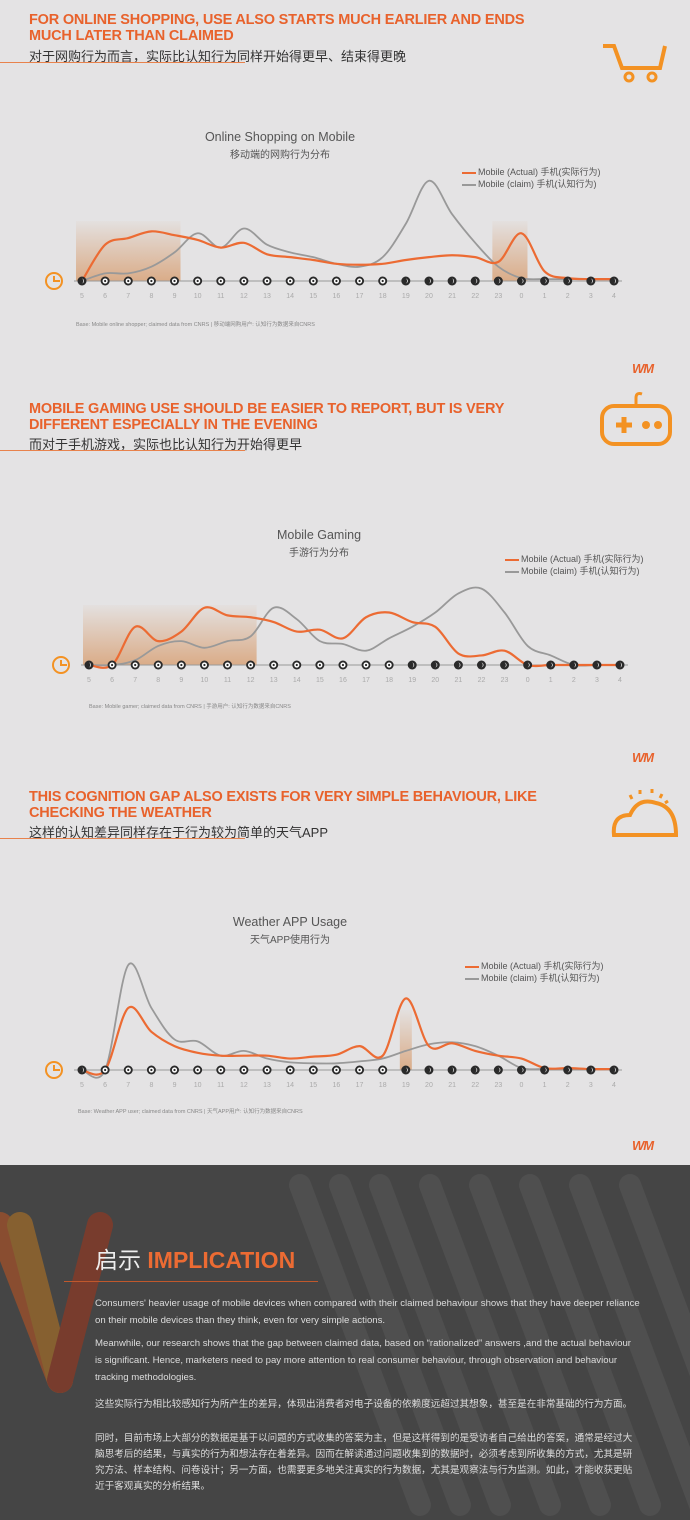  Describe the element at coordinates (179, 832) in the screenshot. I see `section-3-subtitle: 这样的认知差异同样存在于行为较为简单的天气APP` at that location.